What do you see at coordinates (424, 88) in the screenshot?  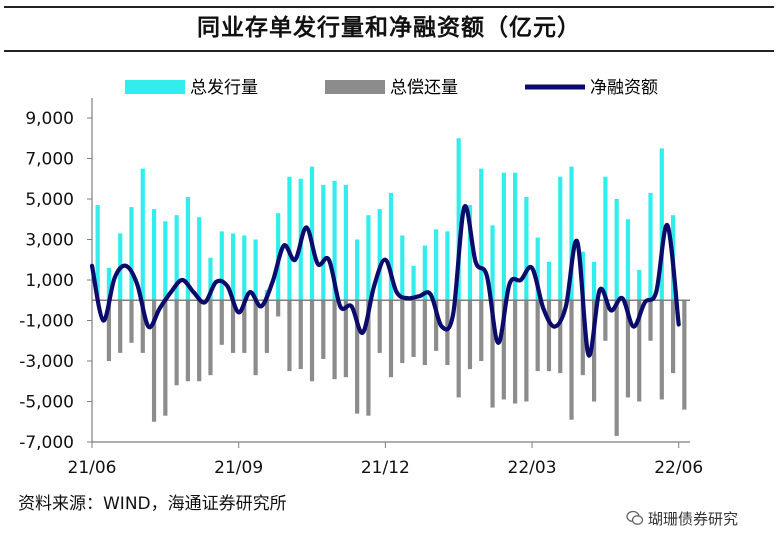 I see `legend-repay-label: 总偿还量` at bounding box center [424, 88].